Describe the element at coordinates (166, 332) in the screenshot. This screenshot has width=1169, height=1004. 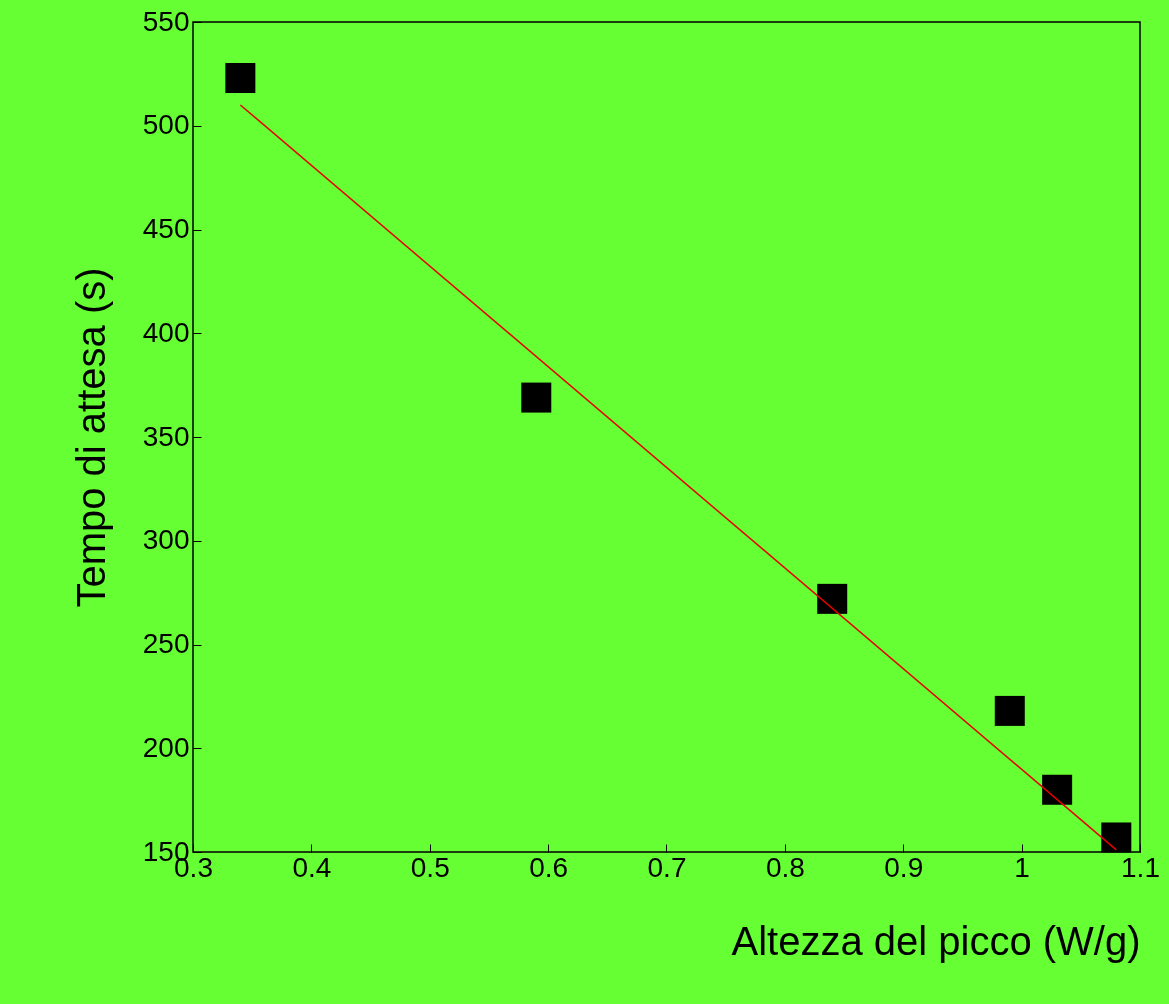
I see `y-tick-label: 400` at that location.